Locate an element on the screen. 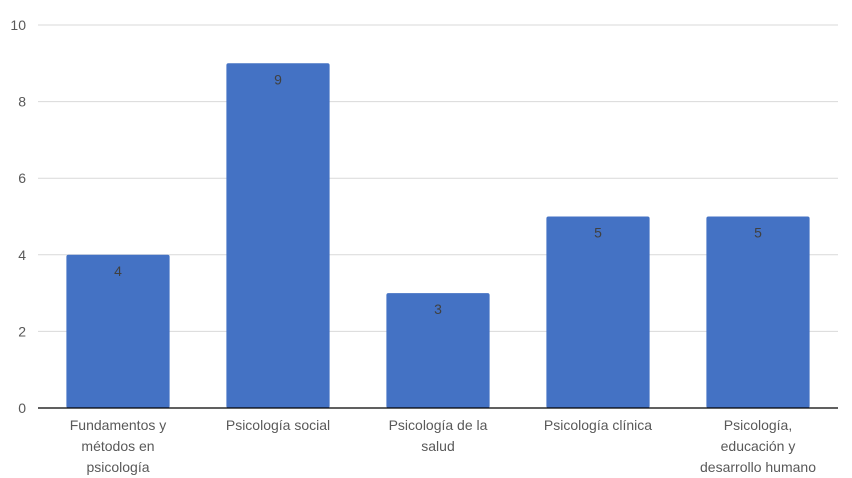 The image size is (852, 478). y-tick-label: 4 is located at coordinates (22, 255).